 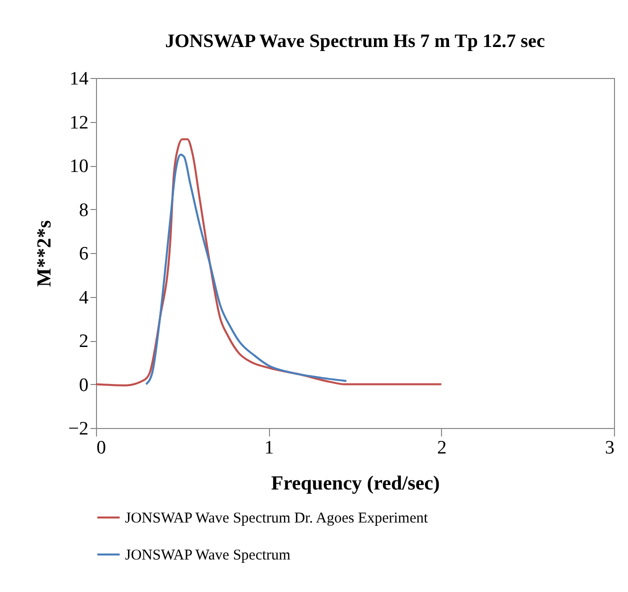 I want to click on legend-label: JONSWAP Wave Spectrum, so click(x=208, y=556).